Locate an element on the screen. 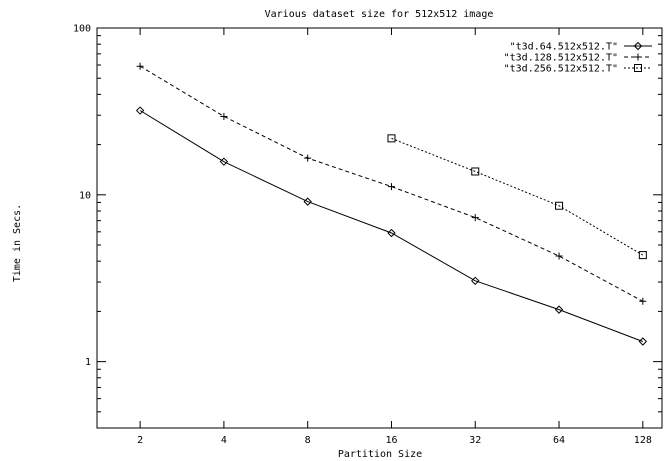 The width and height of the screenshot is (666, 461). x-tick-label: 128 is located at coordinates (643, 440).